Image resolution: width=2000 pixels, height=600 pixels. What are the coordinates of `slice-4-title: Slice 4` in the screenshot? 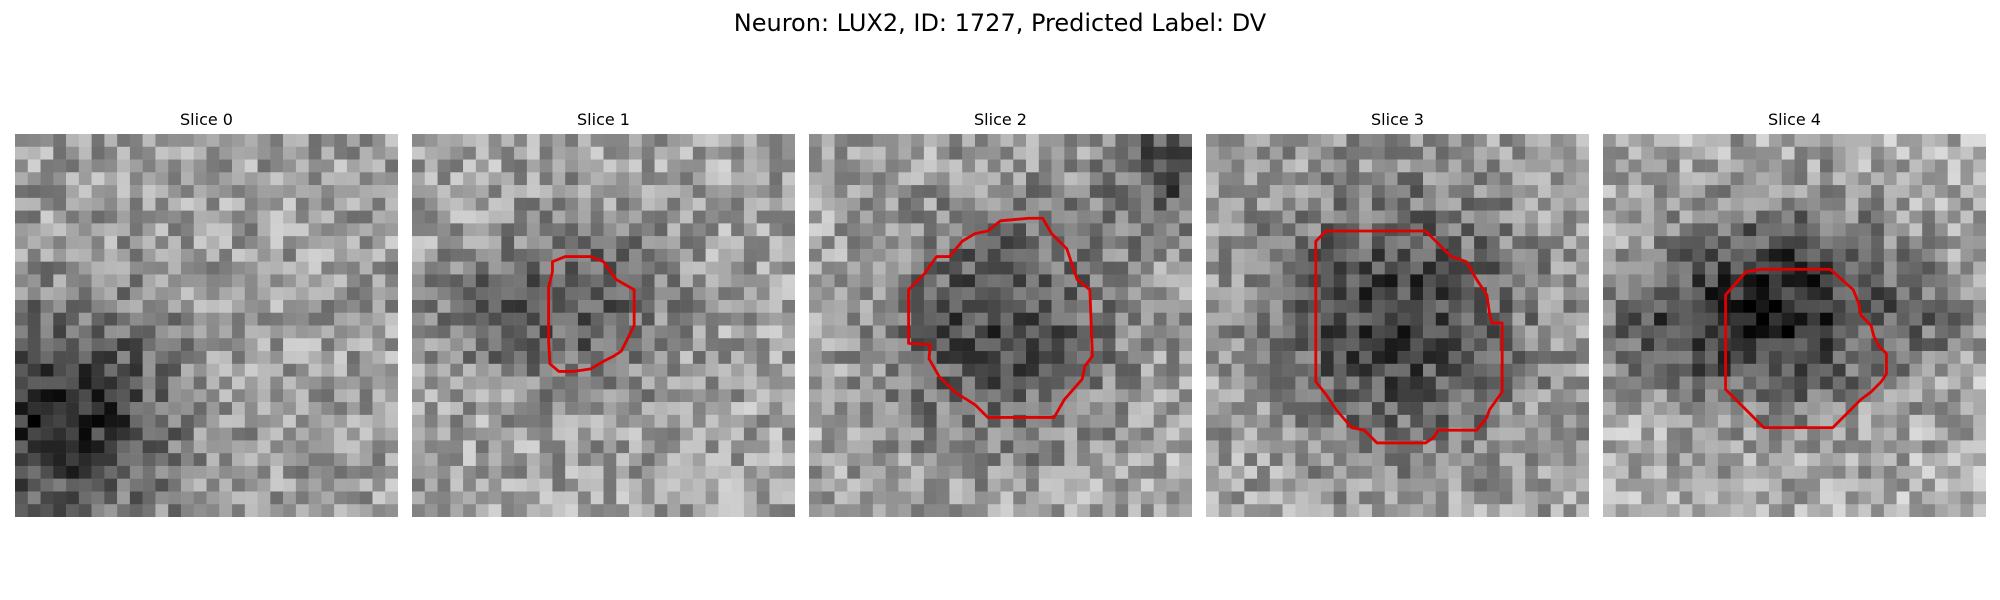 It's located at (1794, 119).